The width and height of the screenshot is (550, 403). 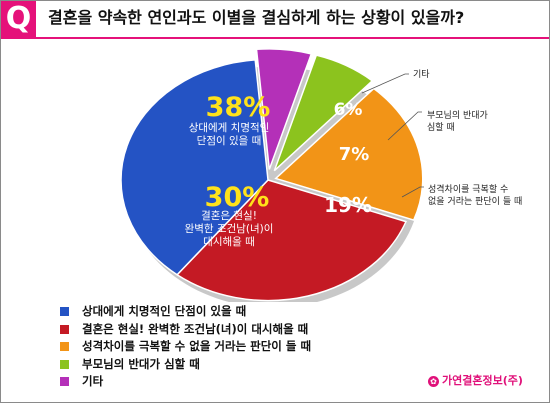 I want to click on brand-label: 가연결혼정보(주), so click(x=482, y=380).